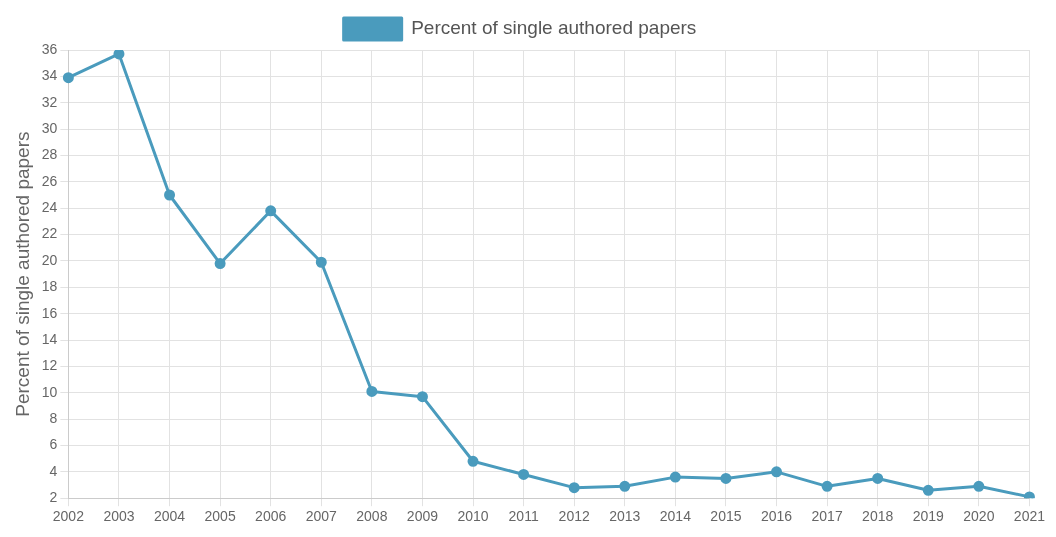 This screenshot has height=537, width=1056. What do you see at coordinates (49, 75) in the screenshot?
I see `y-tick-label: 34` at bounding box center [49, 75].